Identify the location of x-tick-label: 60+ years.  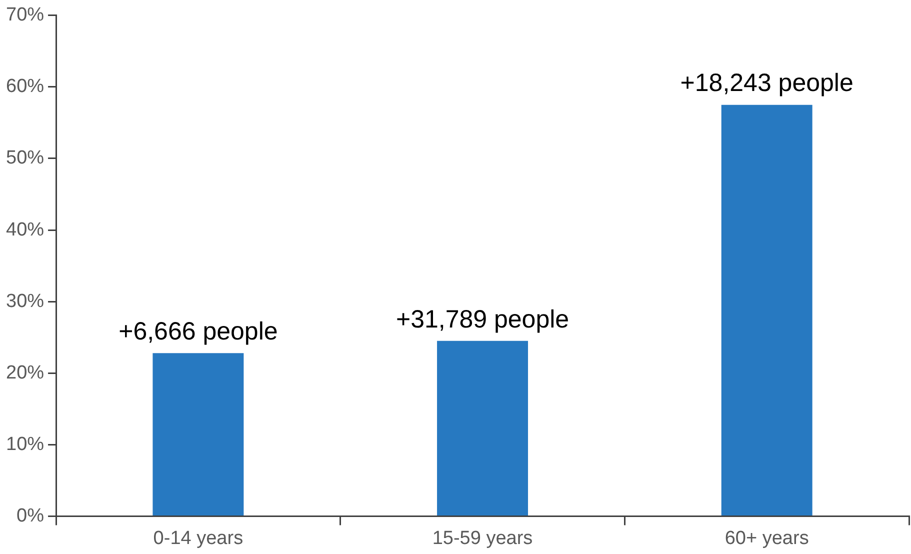
(766, 538).